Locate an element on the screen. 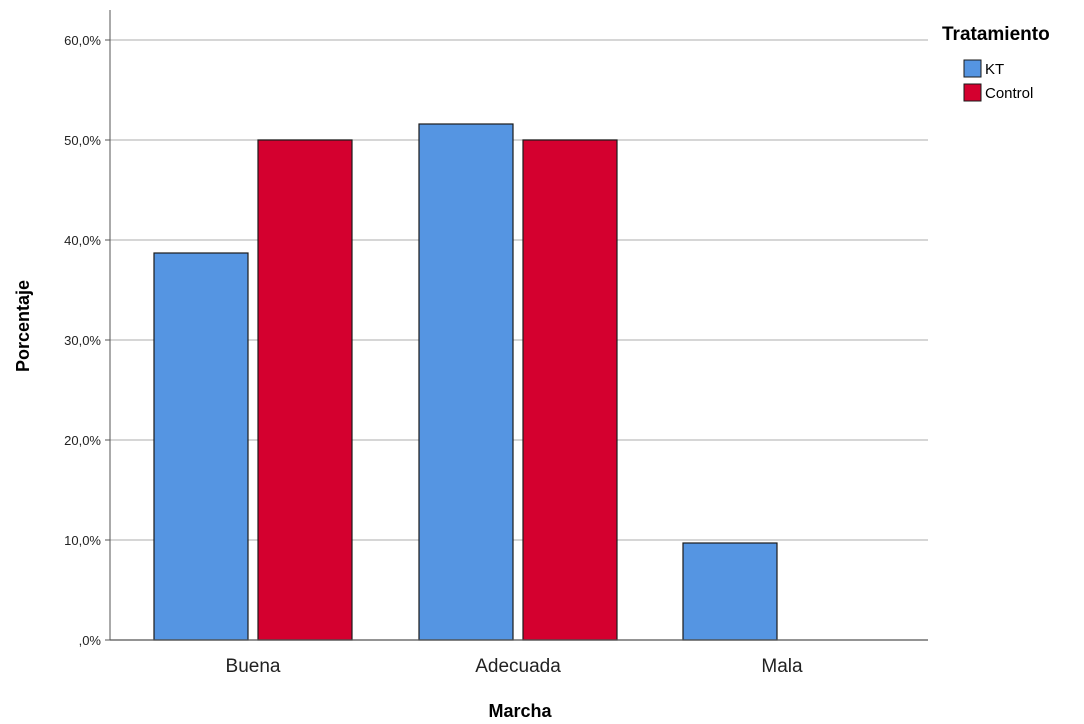  bar-kt-buena is located at coordinates (201, 446).